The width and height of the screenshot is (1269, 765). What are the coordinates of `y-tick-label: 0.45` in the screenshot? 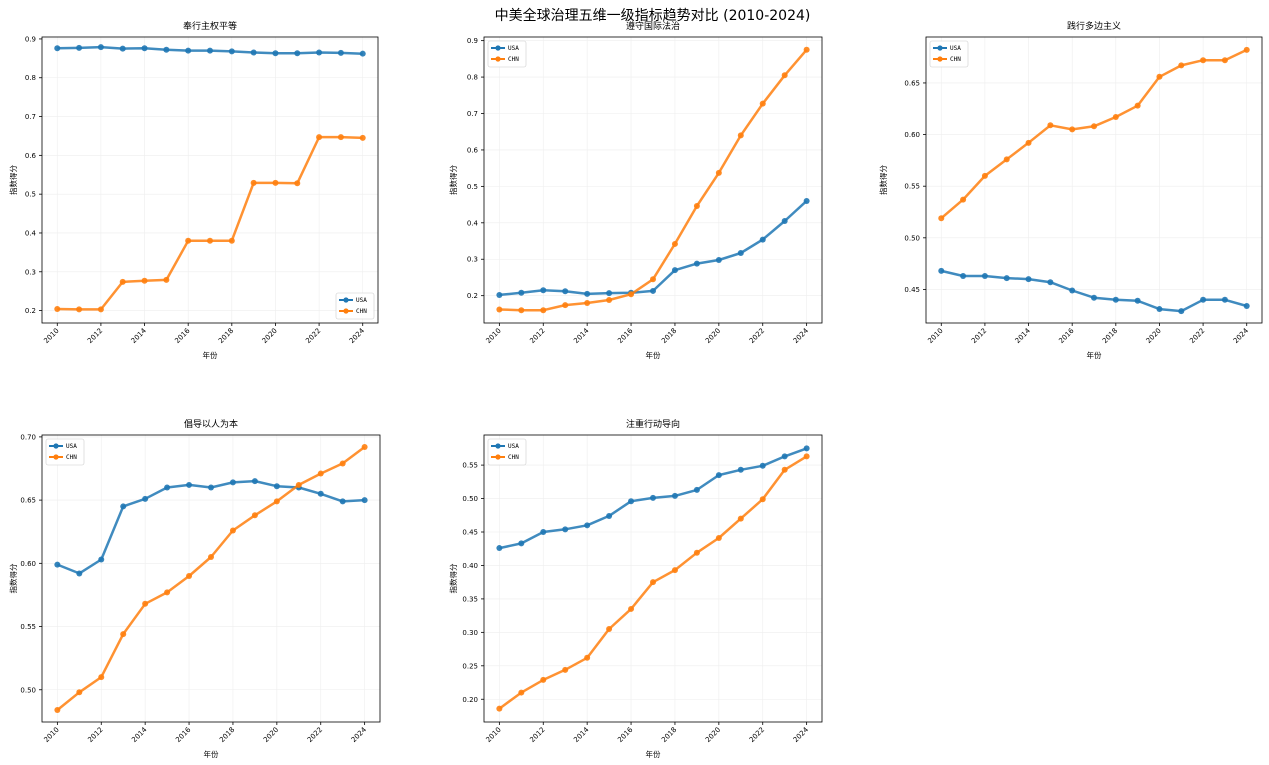 It's located at (912, 290).